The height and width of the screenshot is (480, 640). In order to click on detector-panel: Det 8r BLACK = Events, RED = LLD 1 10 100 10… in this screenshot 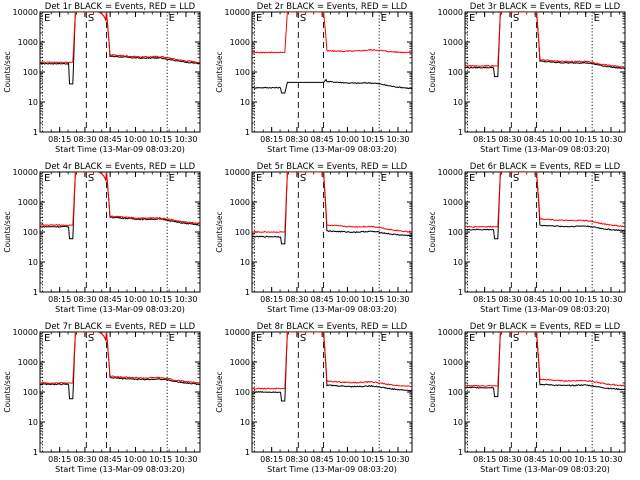, I will do `click(314, 398)`.